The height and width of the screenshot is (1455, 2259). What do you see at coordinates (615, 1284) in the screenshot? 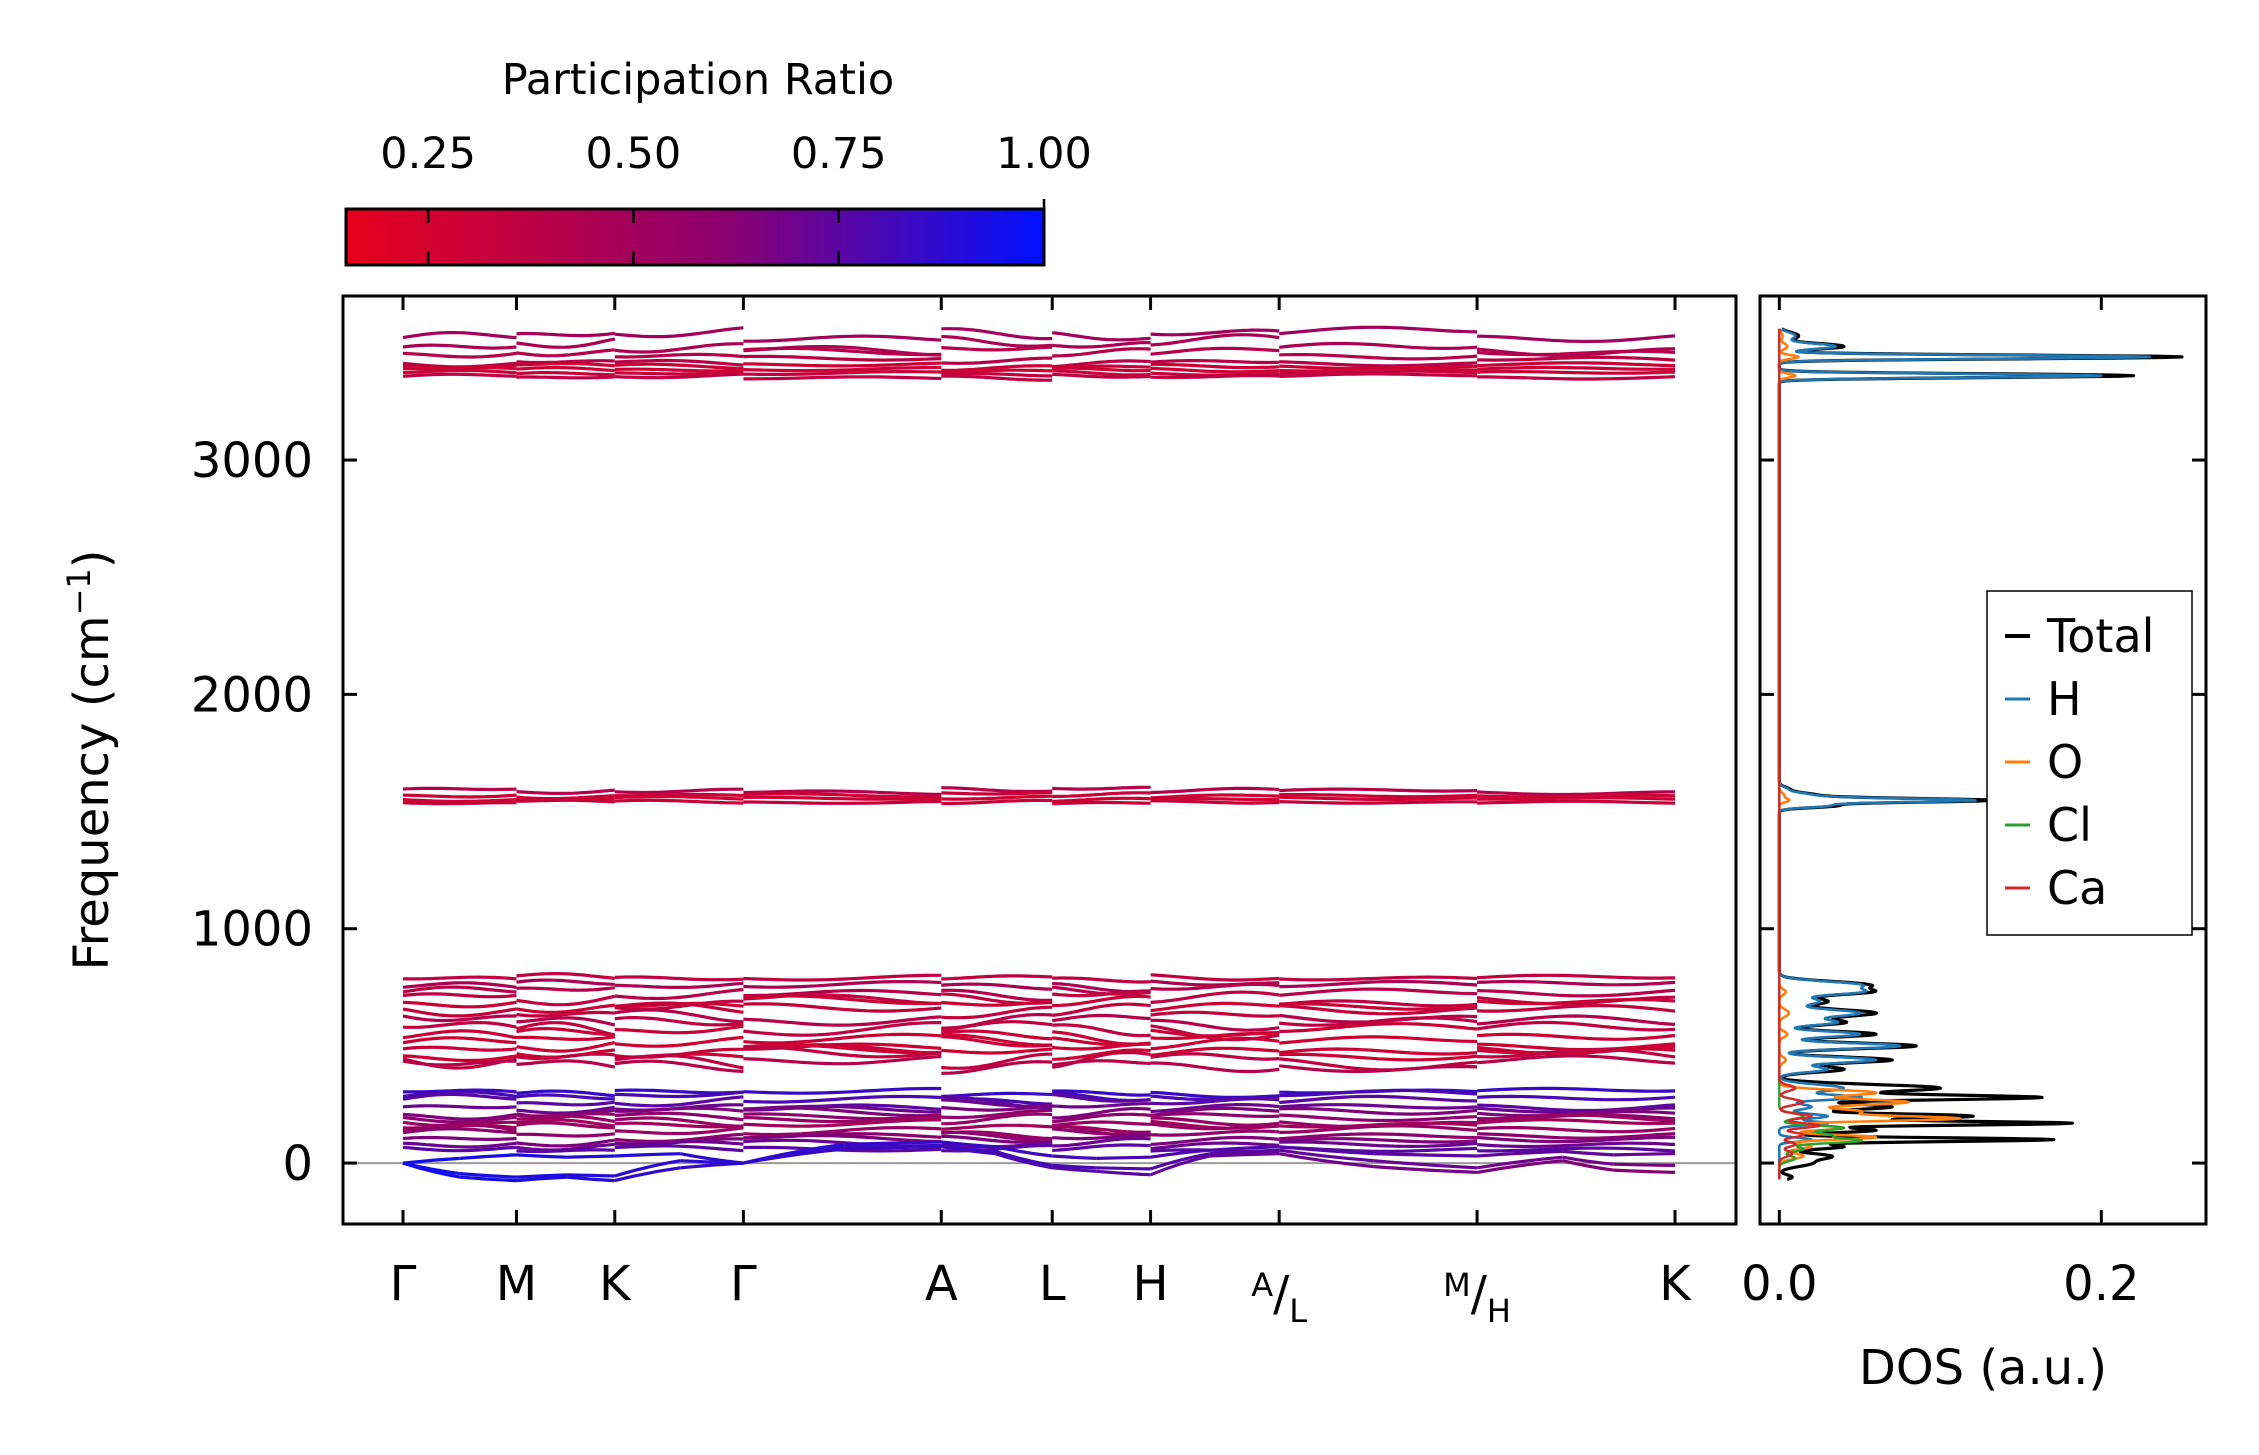
I see `kpoint-label: K` at bounding box center [615, 1284].